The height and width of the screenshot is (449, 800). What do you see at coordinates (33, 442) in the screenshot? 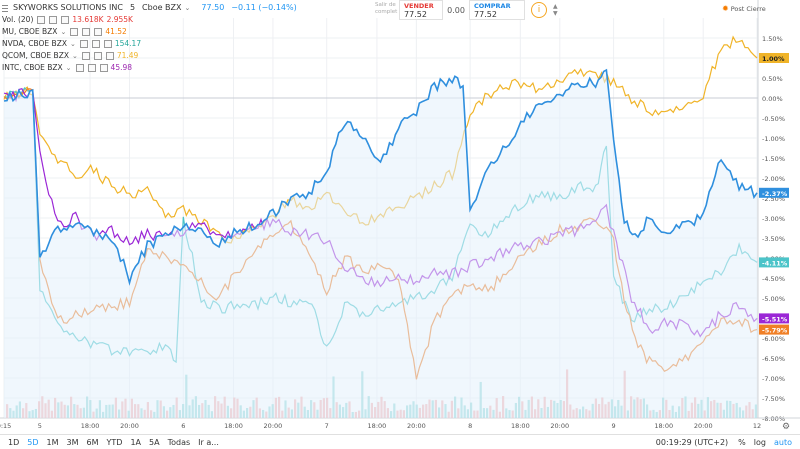
I see `range-5d: 5D` at bounding box center [33, 442].